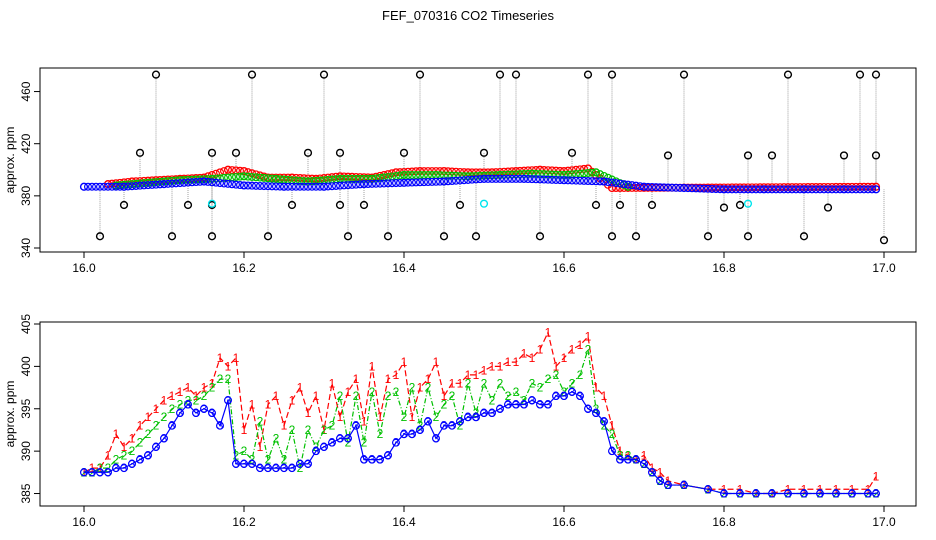 This screenshot has width=936, height=540. What do you see at coordinates (26, 408) in the screenshot?
I see `y-tick-label: 395` at bounding box center [26, 408].